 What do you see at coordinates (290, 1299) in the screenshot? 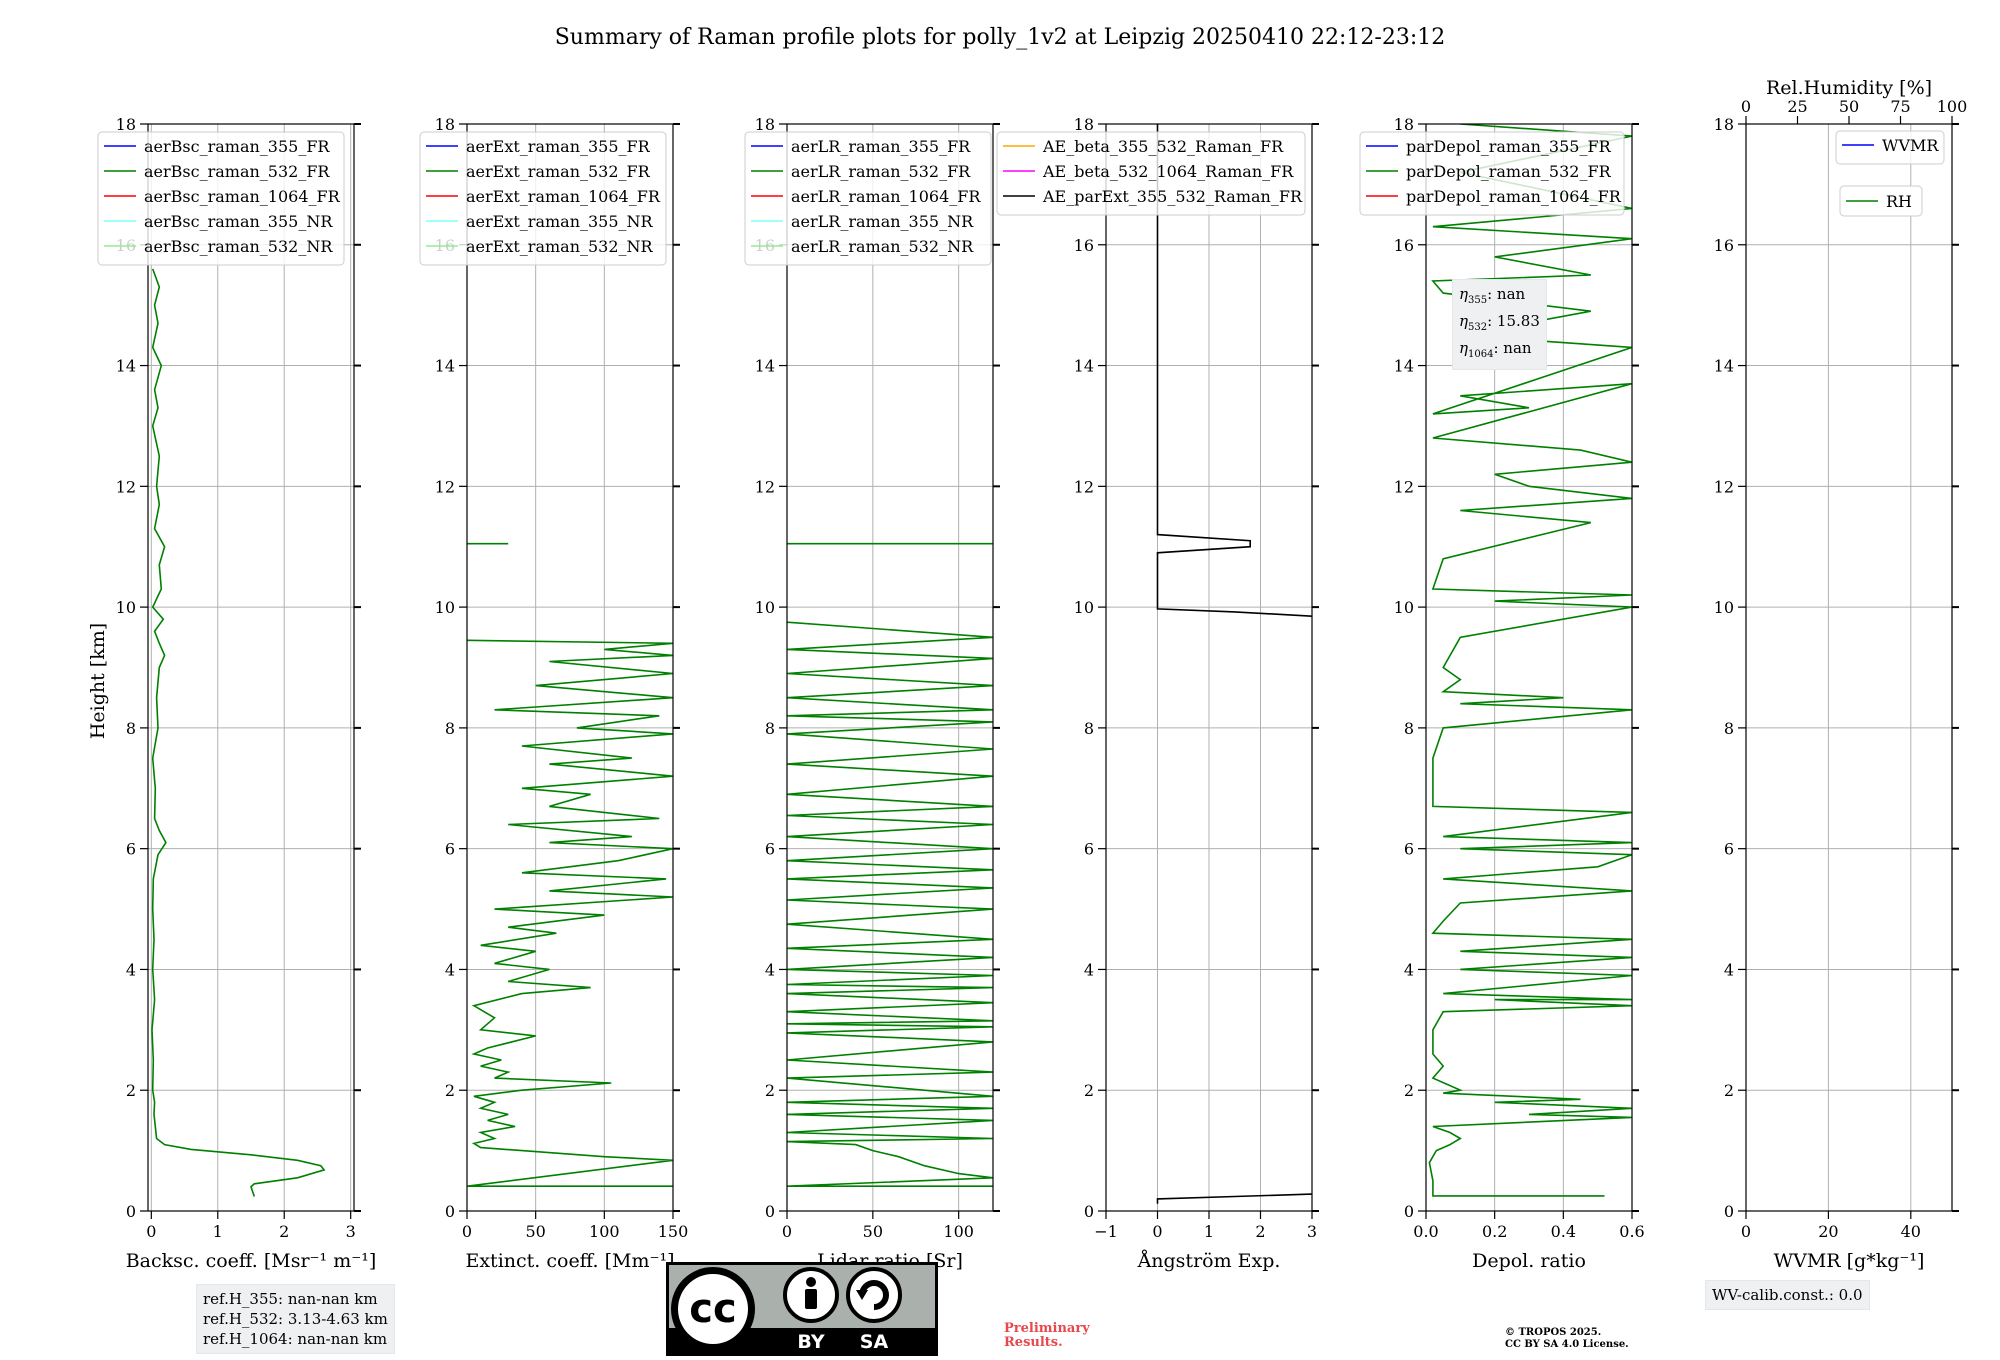
I see `ref-height-355: ref.H_355: nan-nan km` at bounding box center [290, 1299].